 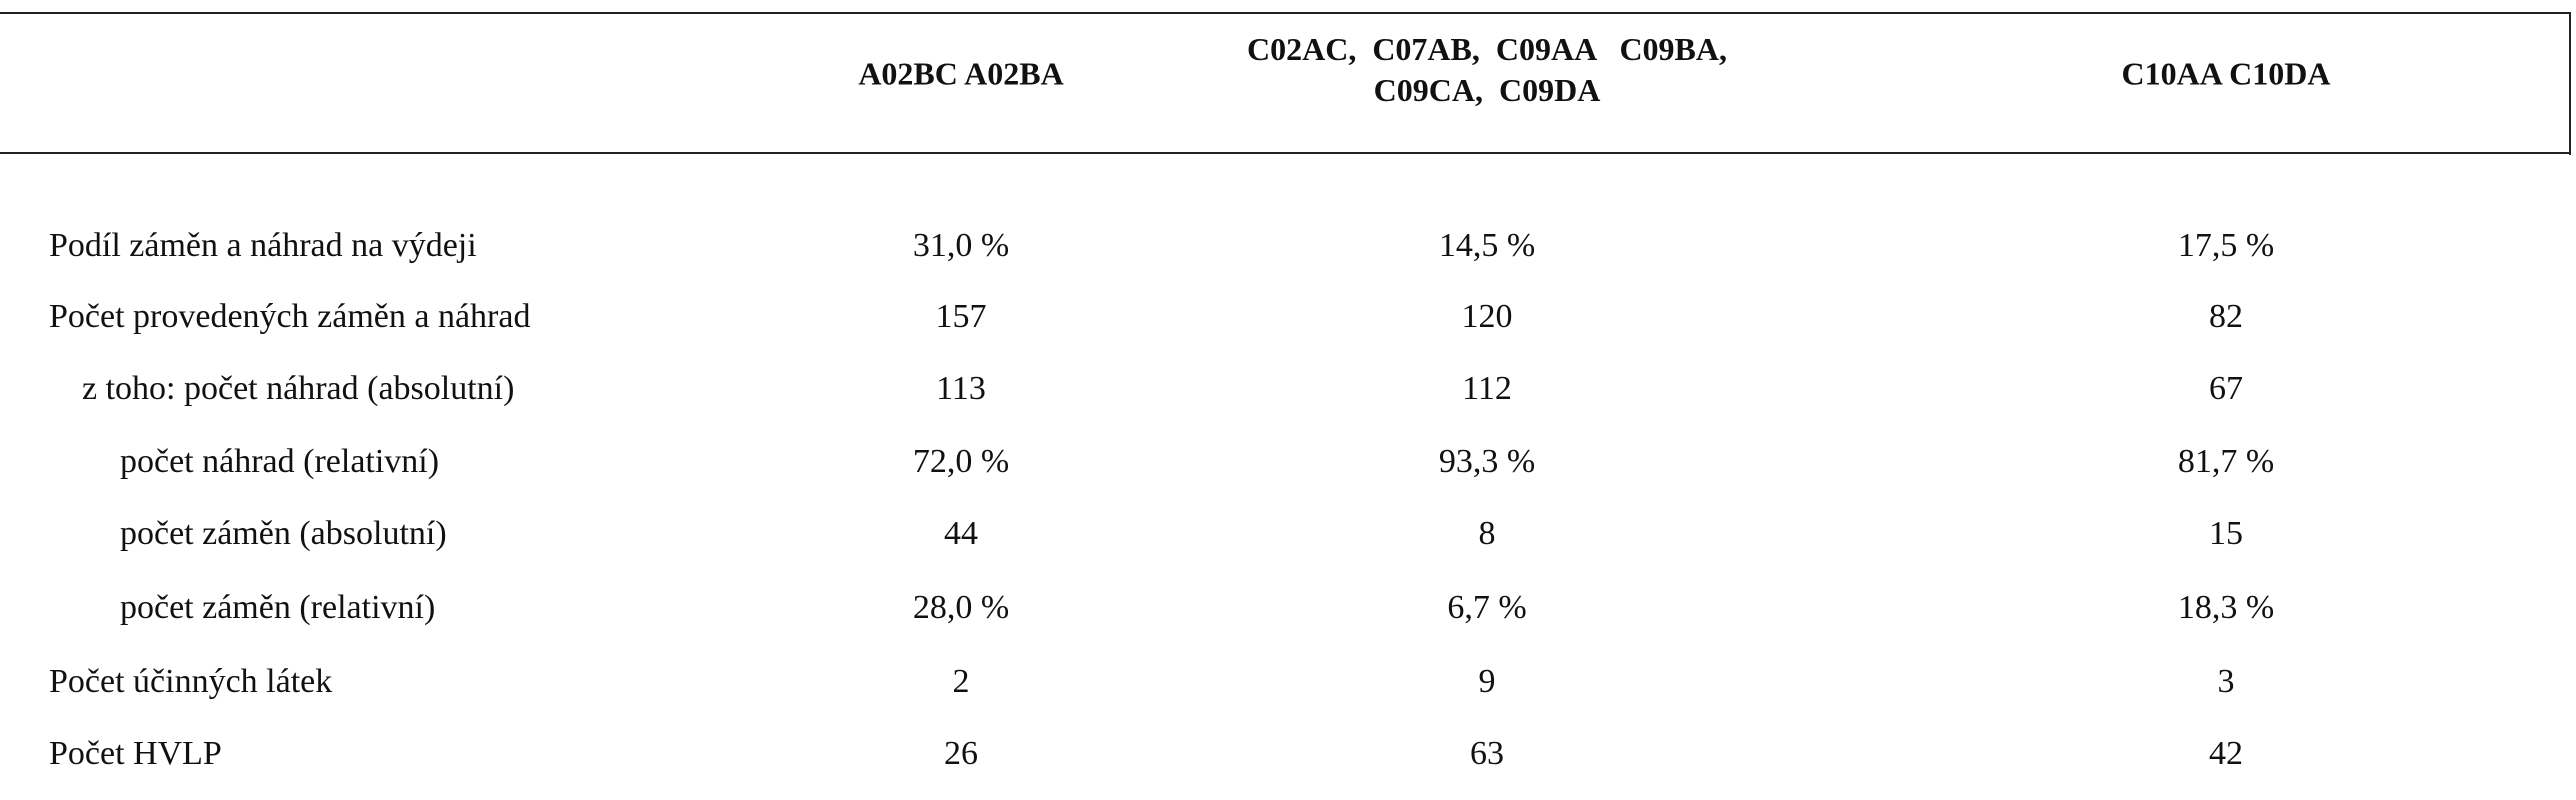 What do you see at coordinates (2226, 753) in the screenshot?
I see `table-cell: 42` at bounding box center [2226, 753].